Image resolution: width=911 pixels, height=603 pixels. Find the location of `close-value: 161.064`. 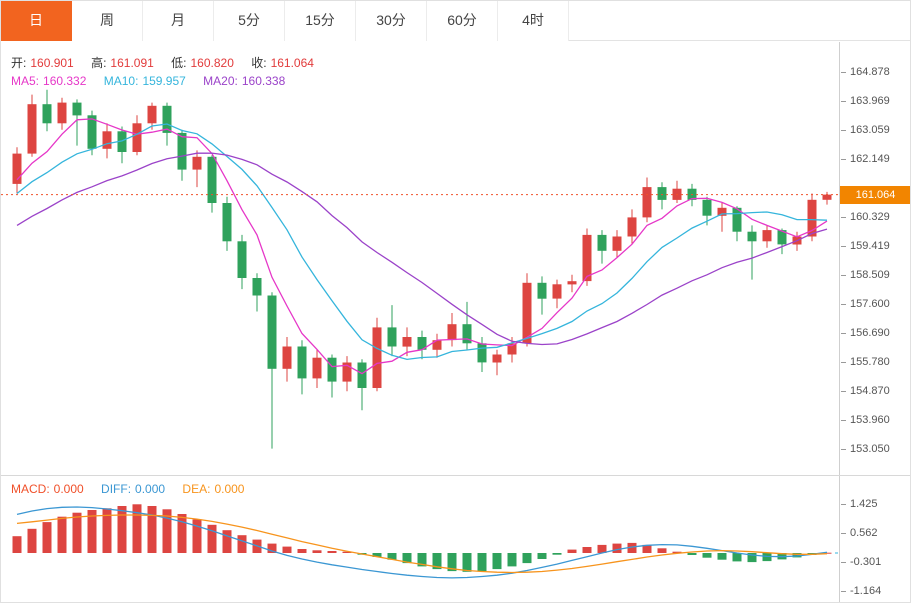

close-value: 161.064 is located at coordinates (292, 63).